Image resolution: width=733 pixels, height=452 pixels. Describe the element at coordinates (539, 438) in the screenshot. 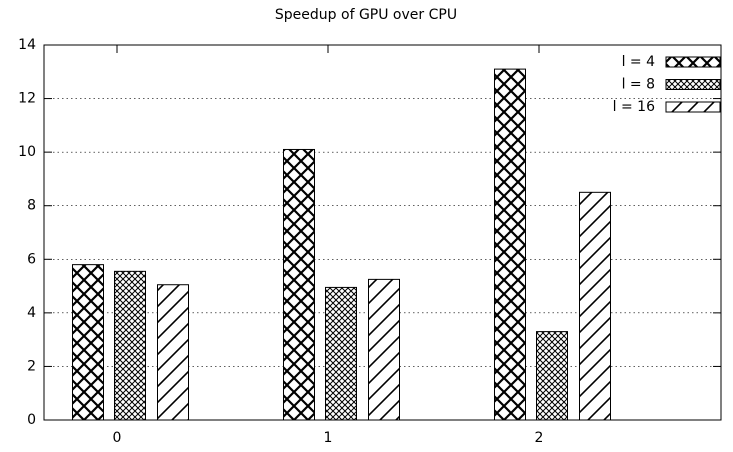

I see `x-tick-label: 2` at that location.